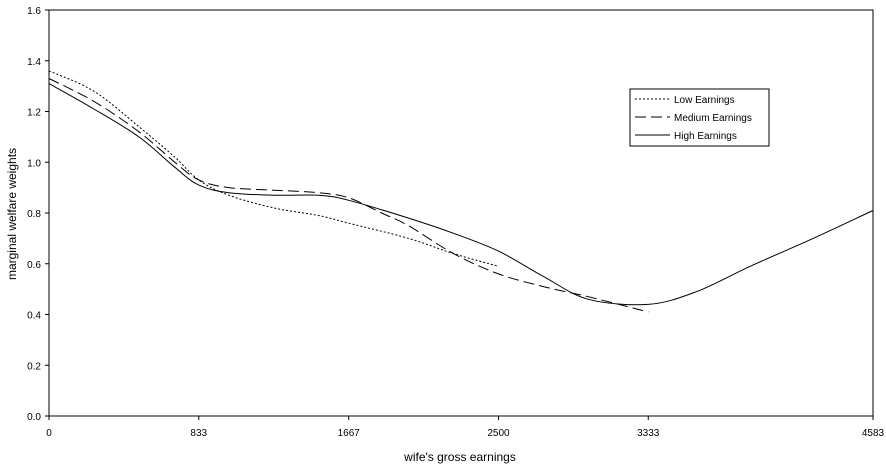 This screenshot has height=468, width=886. I want to click on y-tick-label: 1.0, so click(34, 163).